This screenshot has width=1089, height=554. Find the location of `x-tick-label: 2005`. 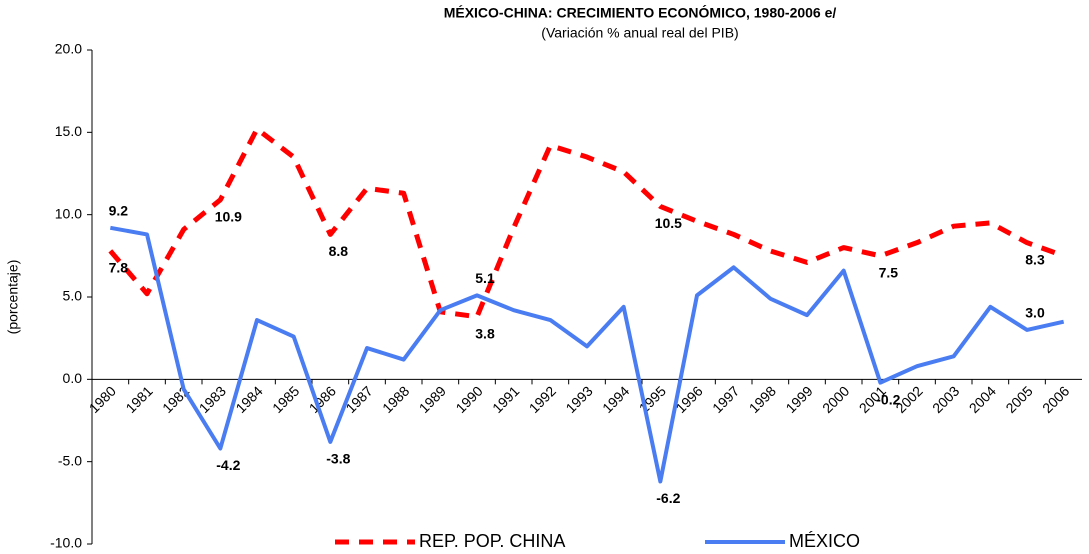

x-tick-label: 2005 is located at coordinates (1018, 399).